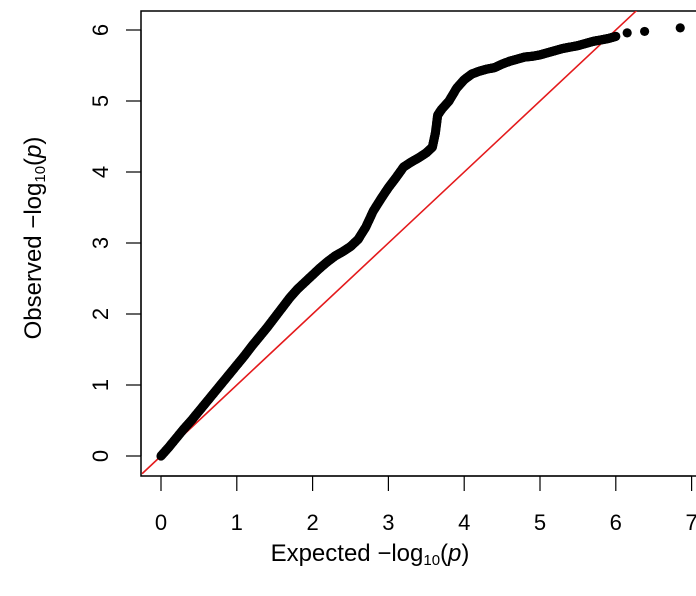  What do you see at coordinates (33, 261) in the screenshot?
I see `y-axis-label-prefix: Observed −log` at bounding box center [33, 261].